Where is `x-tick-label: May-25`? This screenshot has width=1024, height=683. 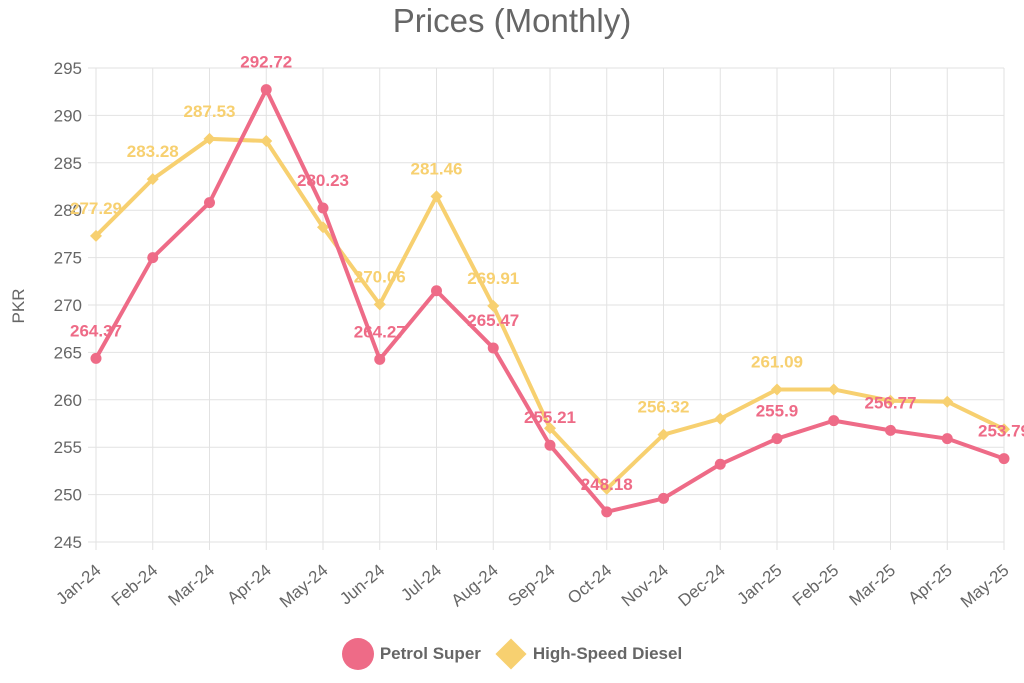 x-tick-label: May-25 is located at coordinates (985, 586).